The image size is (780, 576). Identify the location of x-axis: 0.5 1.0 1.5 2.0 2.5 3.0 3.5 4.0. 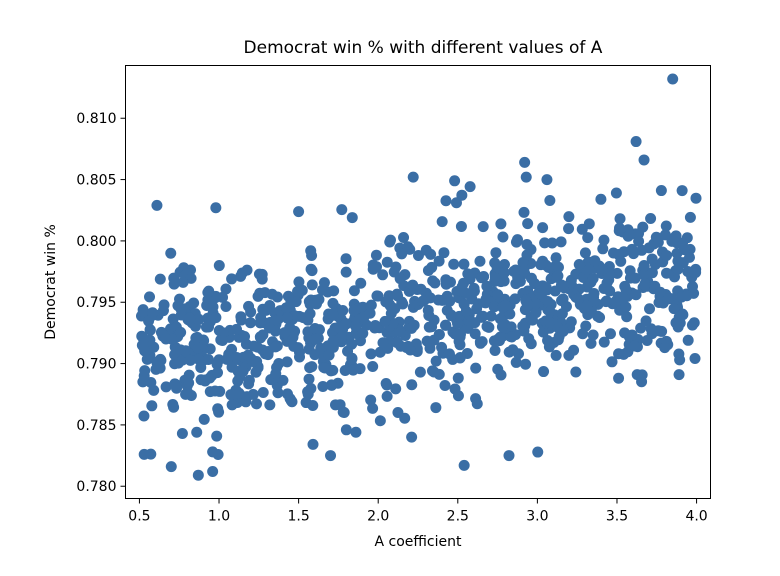
(418, 511).